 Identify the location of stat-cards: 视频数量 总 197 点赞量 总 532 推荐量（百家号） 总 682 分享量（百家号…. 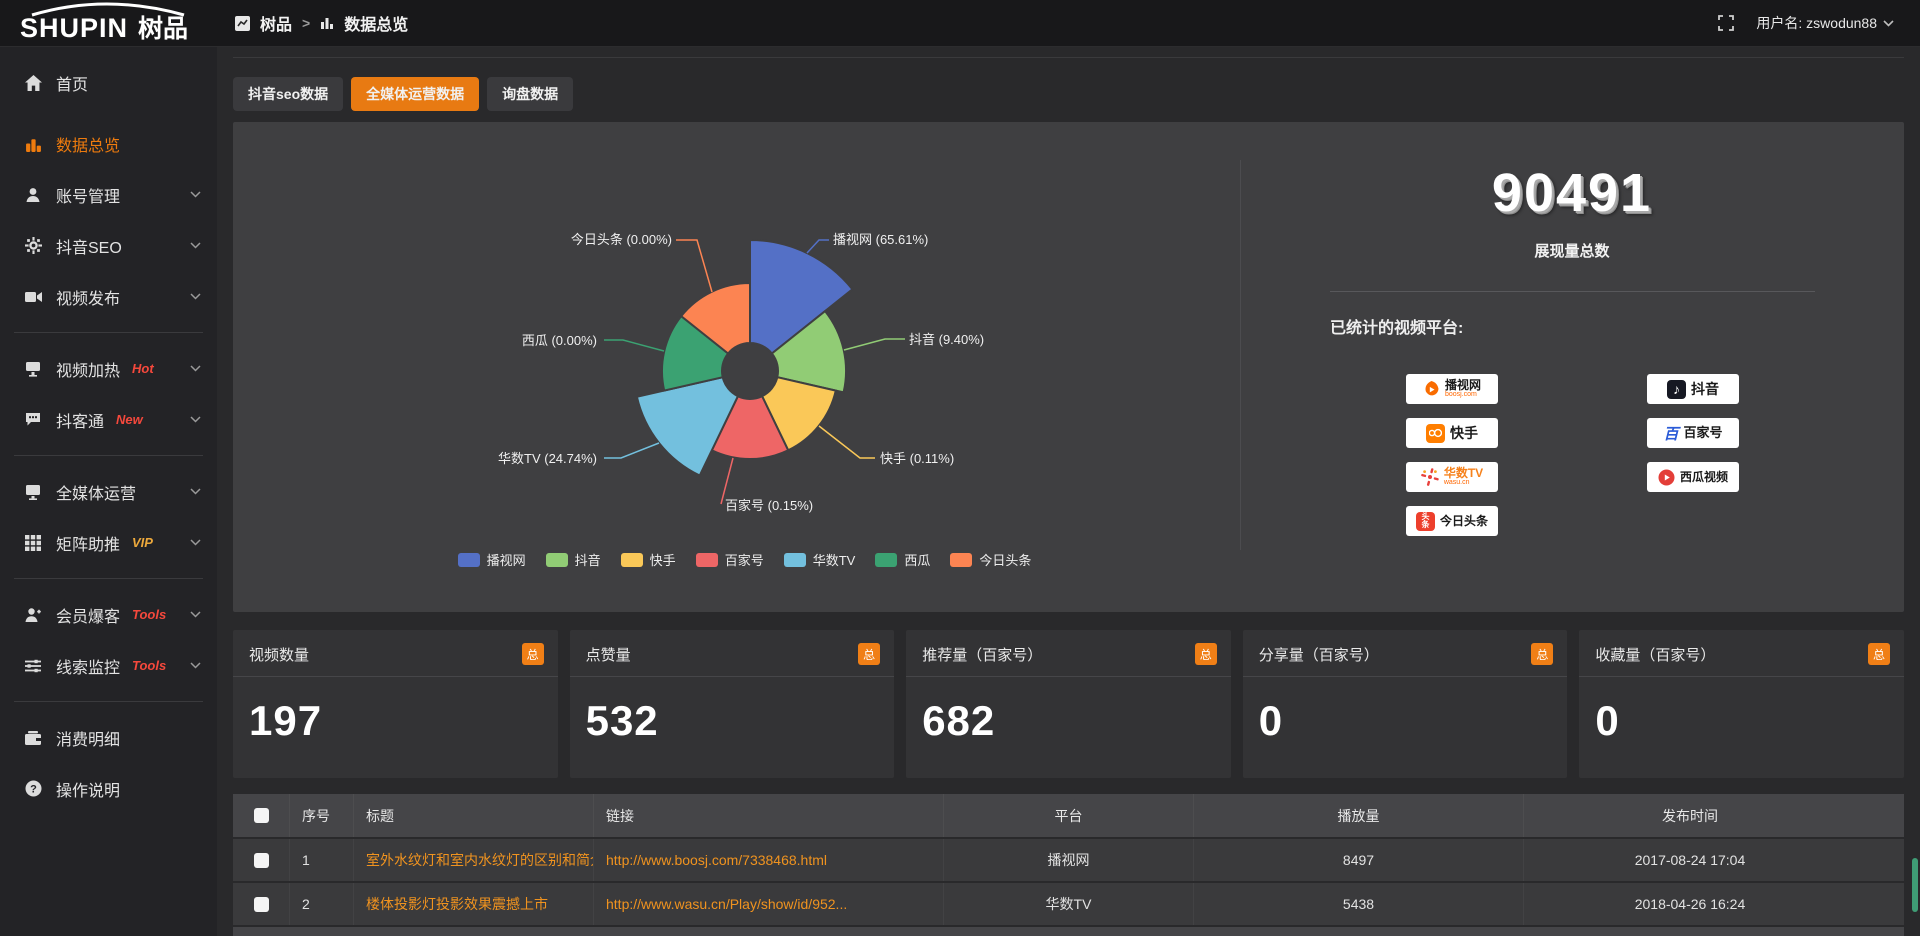
(1068, 704).